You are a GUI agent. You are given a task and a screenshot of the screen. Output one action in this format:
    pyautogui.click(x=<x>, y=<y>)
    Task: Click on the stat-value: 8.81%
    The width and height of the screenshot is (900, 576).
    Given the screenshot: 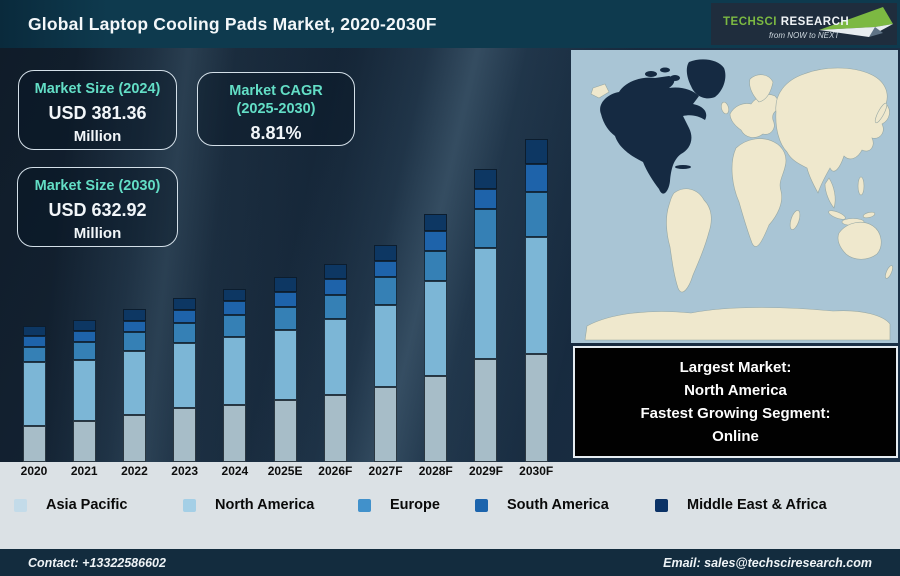 What is the action you would take?
    pyautogui.click(x=276, y=133)
    